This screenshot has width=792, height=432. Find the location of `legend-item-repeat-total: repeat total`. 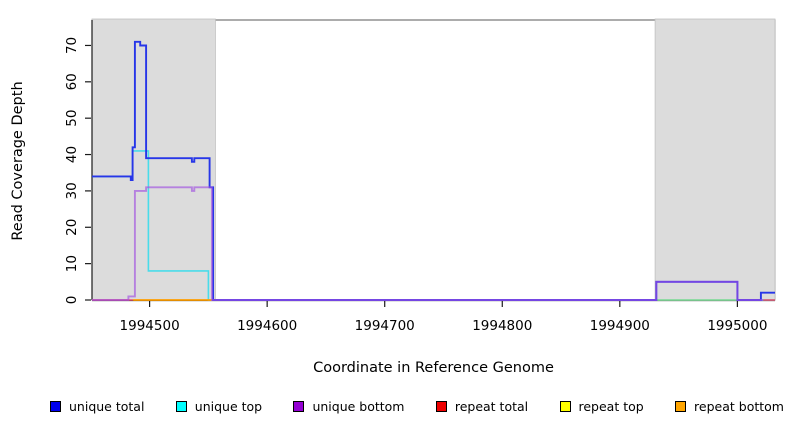

legend-item-repeat-total: repeat total is located at coordinates (482, 406).